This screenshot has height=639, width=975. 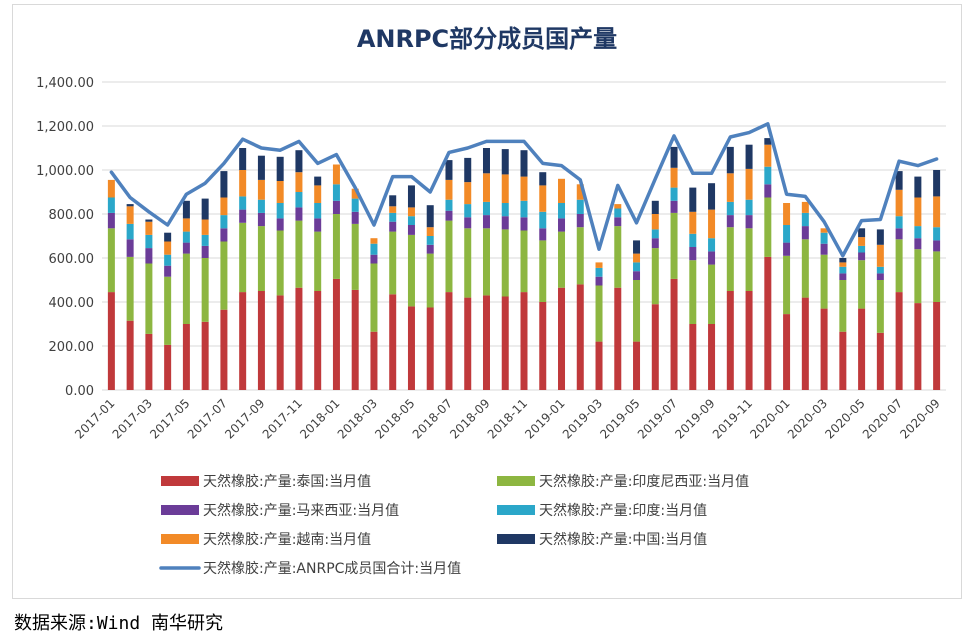 What do you see at coordinates (657, 418) in the screenshot?
I see `x-tick-label: 2019-07` at bounding box center [657, 418].